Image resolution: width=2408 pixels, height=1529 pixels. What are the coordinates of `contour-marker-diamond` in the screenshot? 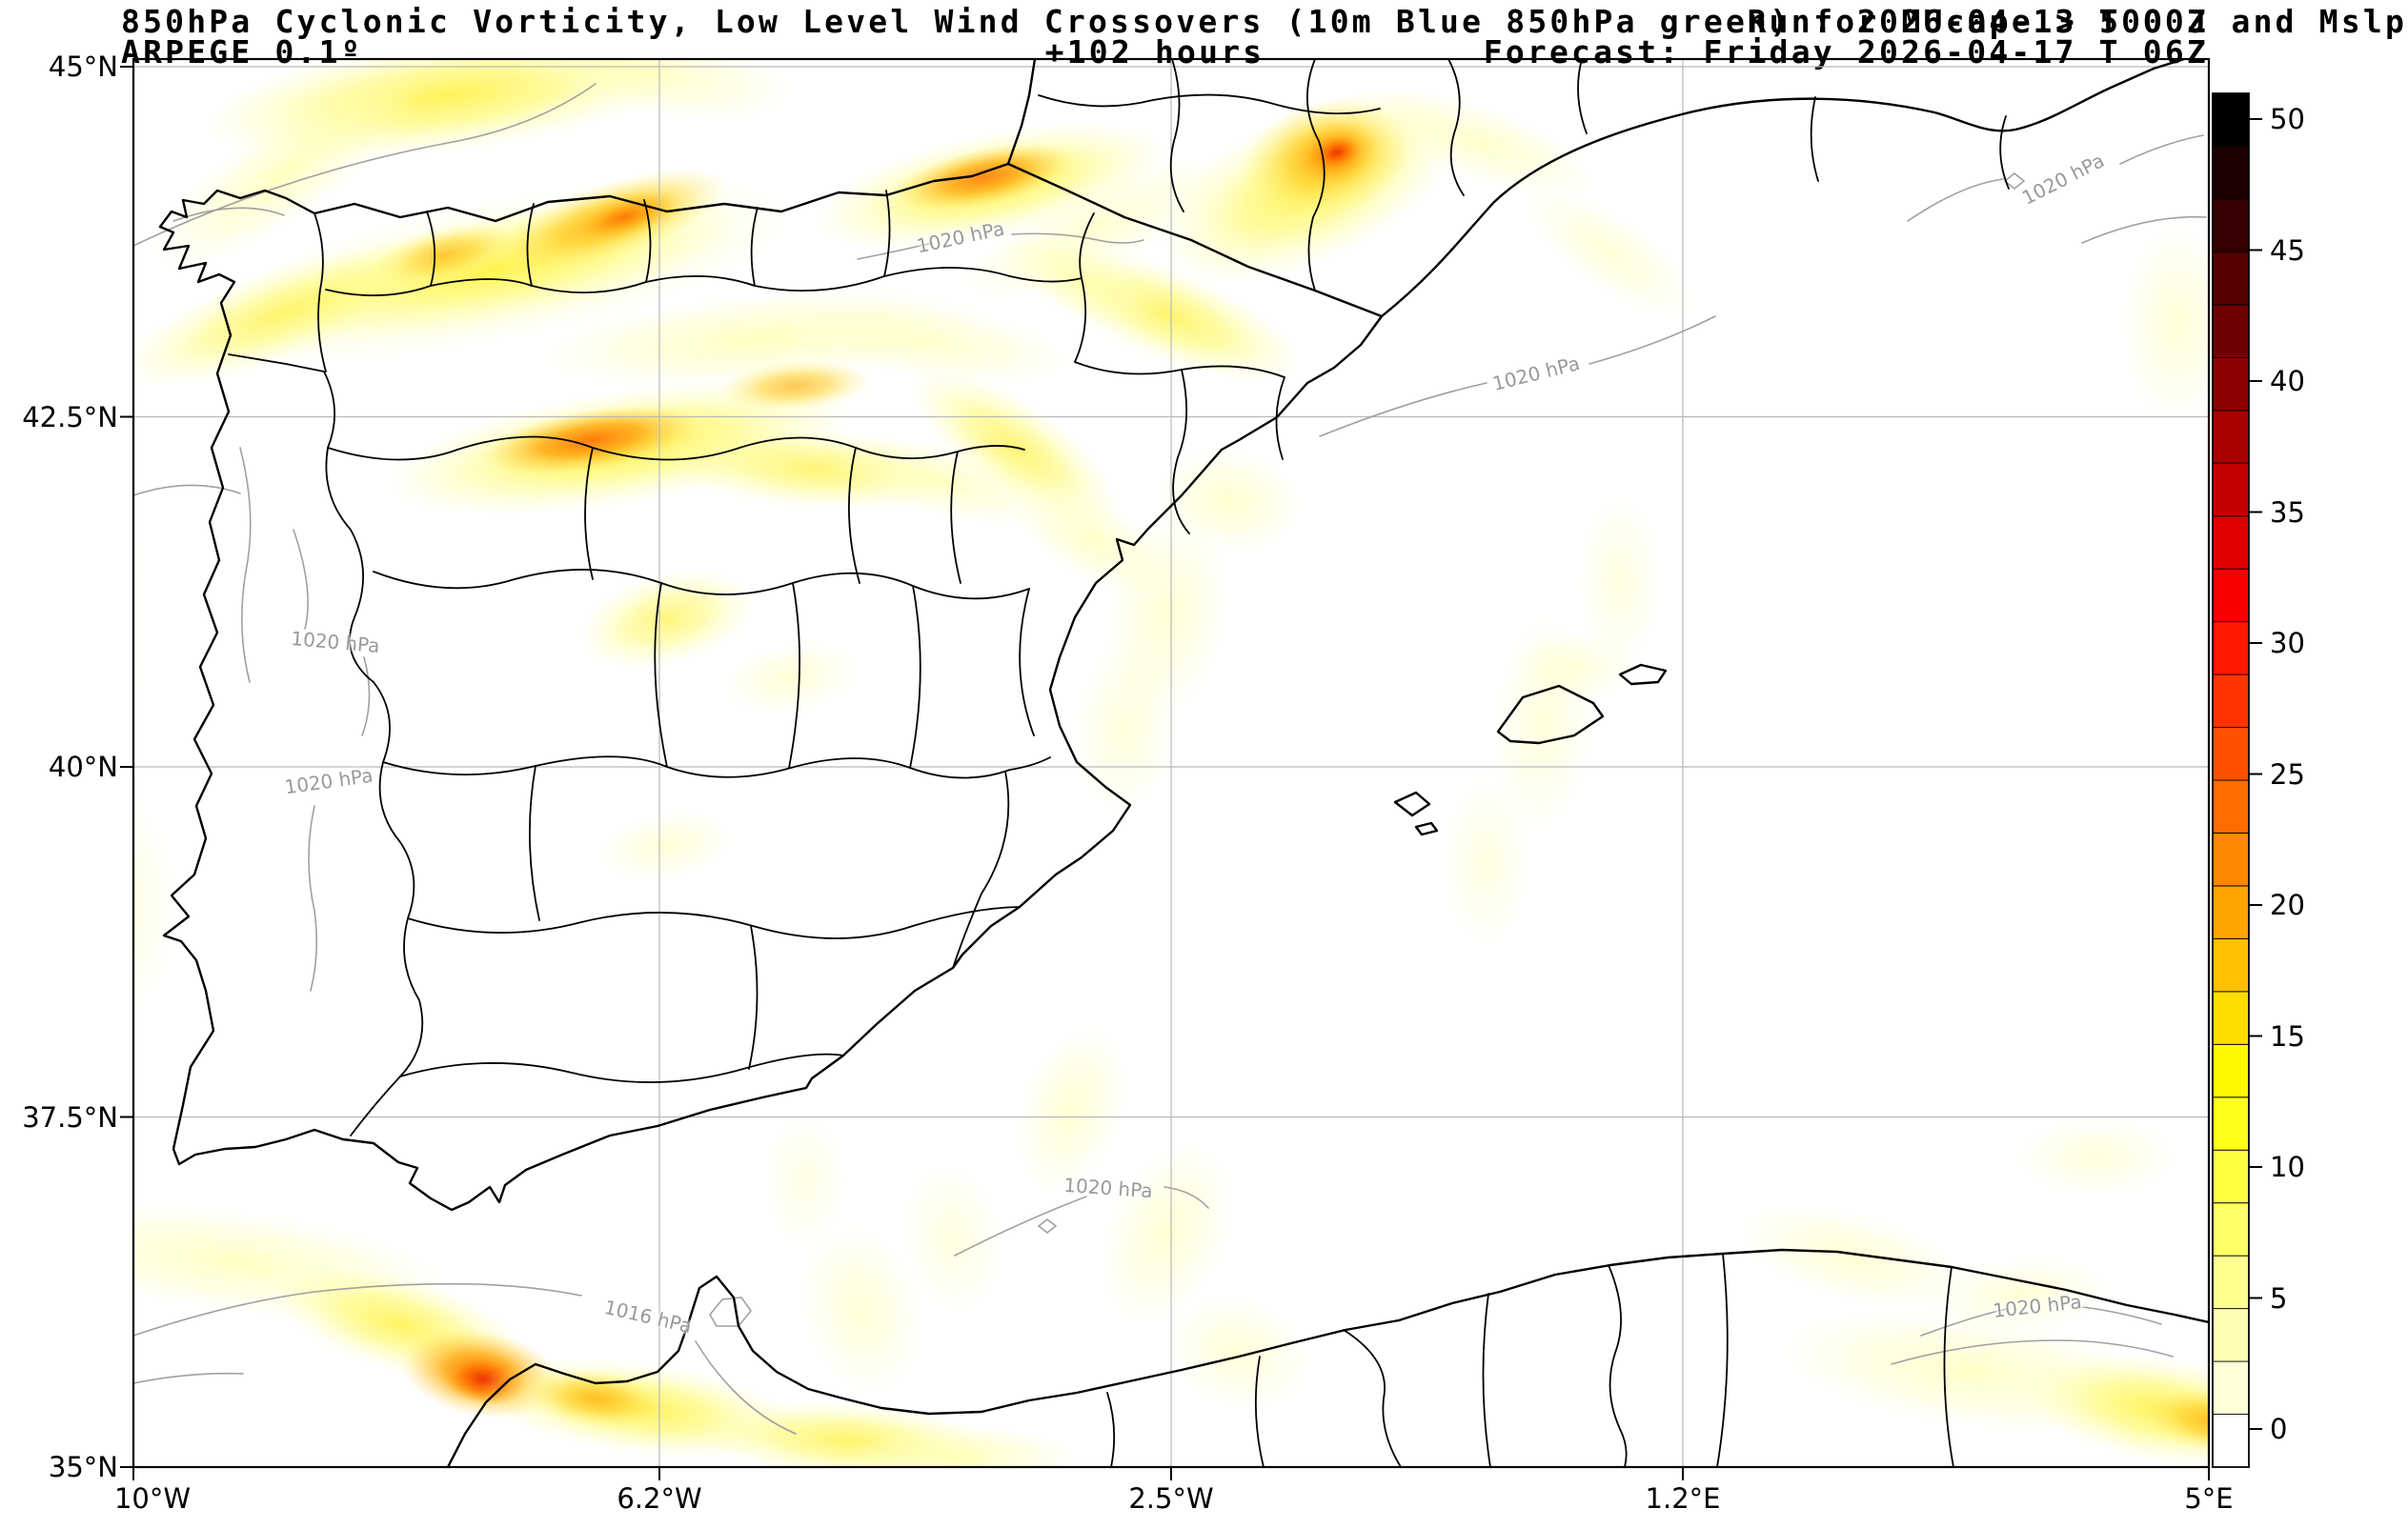 It's located at (2015, 181).